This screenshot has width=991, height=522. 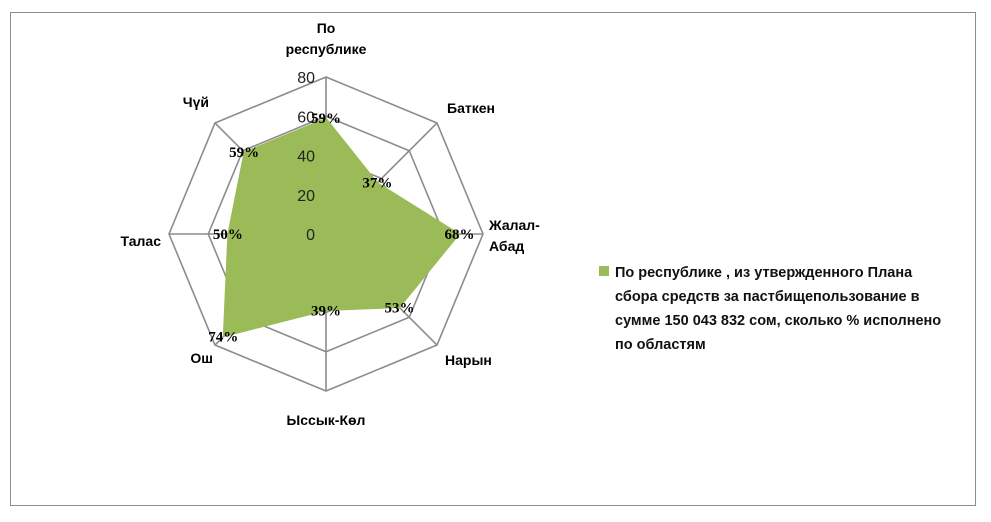 I want to click on radial-tick-label: 80, so click(x=306, y=78).